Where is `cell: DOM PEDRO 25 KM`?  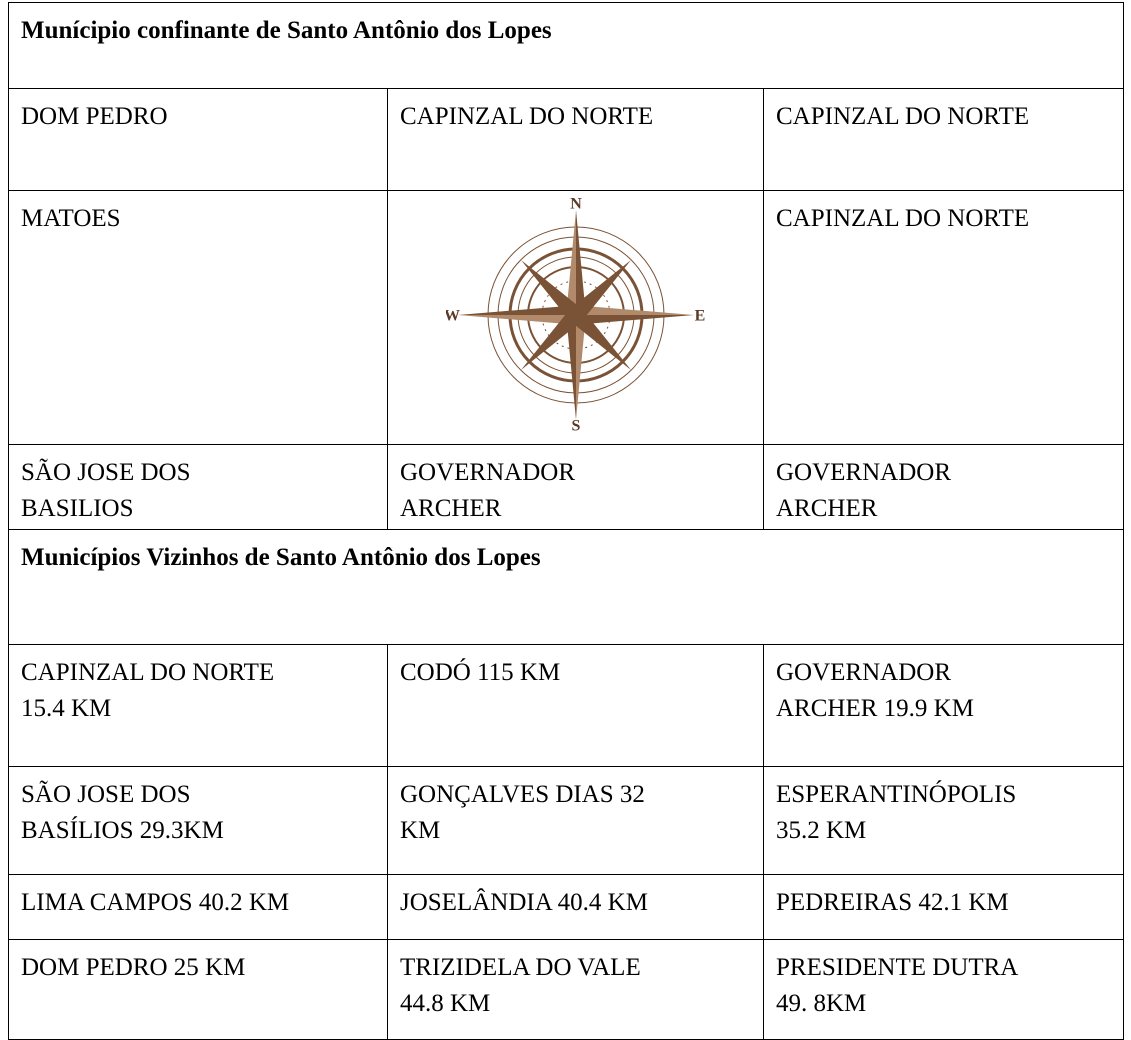
cell: DOM PEDRO 25 KM is located at coordinates (198, 989).